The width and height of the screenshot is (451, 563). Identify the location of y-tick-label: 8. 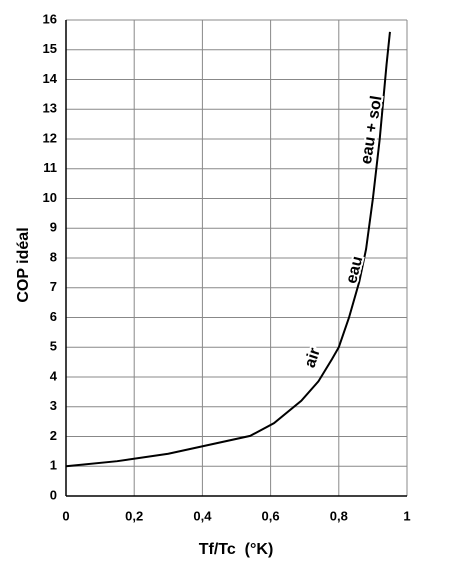
(53, 256).